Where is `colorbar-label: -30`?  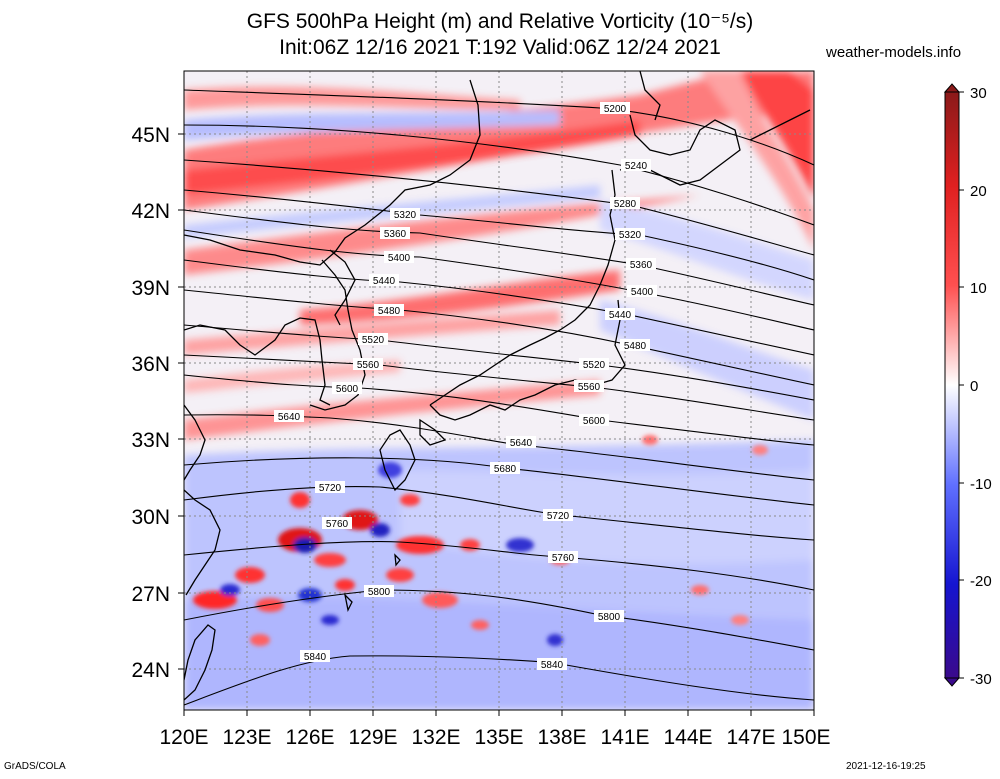 colorbar-label: -30 is located at coordinates (981, 679).